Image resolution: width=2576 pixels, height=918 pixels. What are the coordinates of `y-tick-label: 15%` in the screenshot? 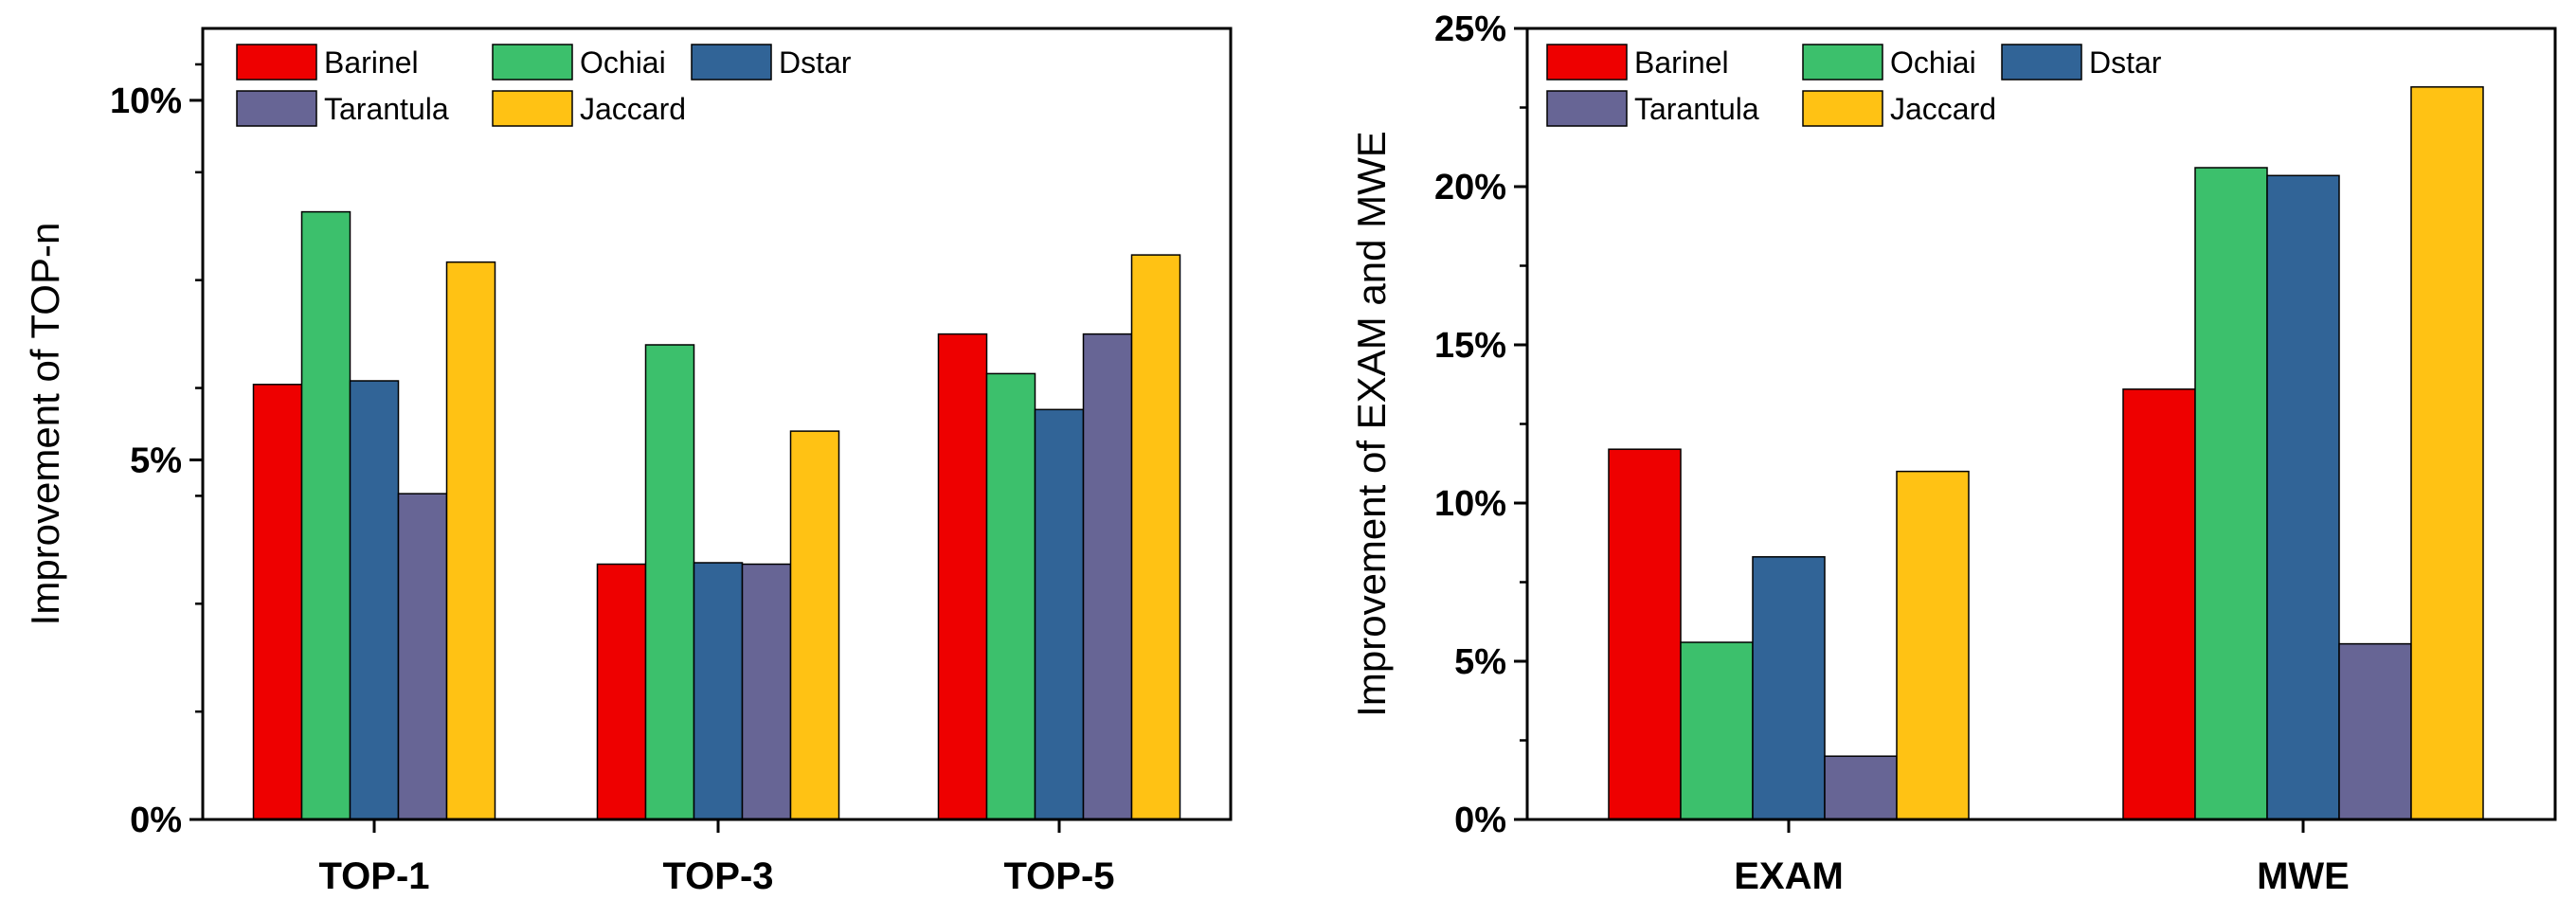 It's located at (1470, 346).